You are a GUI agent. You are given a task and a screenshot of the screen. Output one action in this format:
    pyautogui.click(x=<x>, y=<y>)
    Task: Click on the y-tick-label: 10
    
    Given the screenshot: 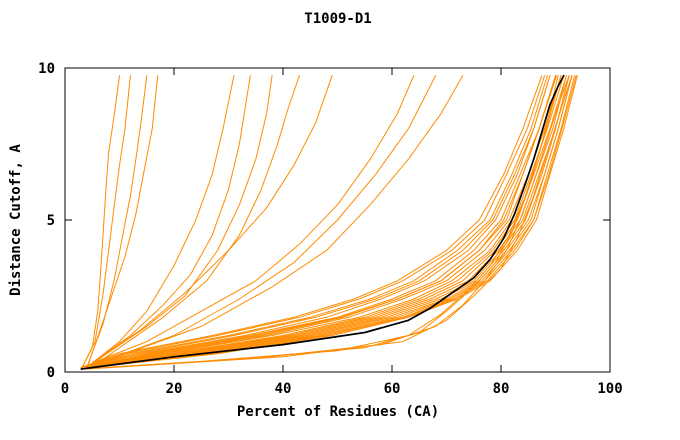 What is the action you would take?
    pyautogui.click(x=46, y=69)
    